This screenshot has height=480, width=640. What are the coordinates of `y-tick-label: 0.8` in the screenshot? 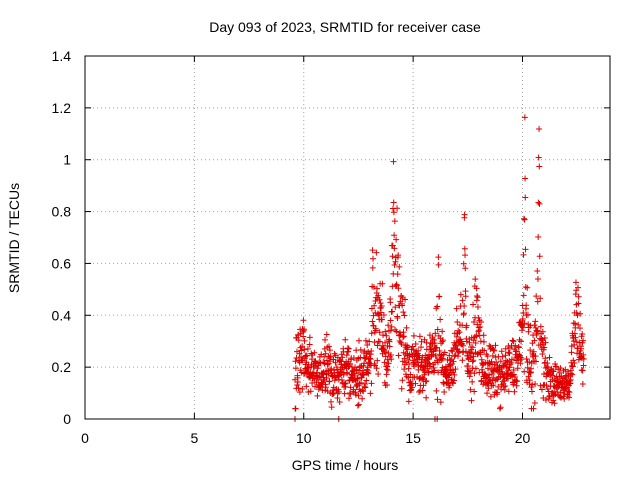 It's located at (62, 212).